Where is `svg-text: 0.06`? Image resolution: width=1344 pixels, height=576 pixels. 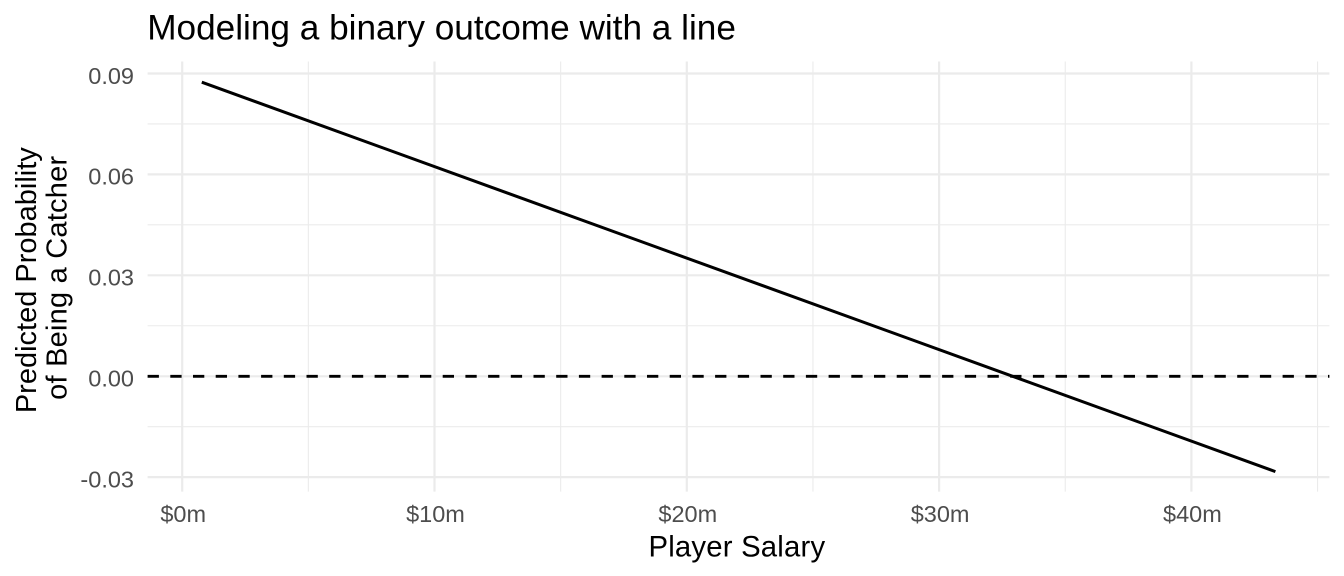 svg-text: 0.06 is located at coordinates (111, 177).